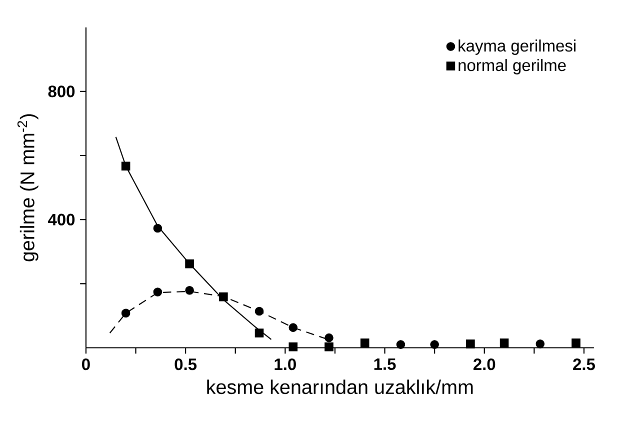 This screenshot has width=633, height=422. Describe the element at coordinates (61, 220) in the screenshot. I see `y-tick-label: 400` at that location.